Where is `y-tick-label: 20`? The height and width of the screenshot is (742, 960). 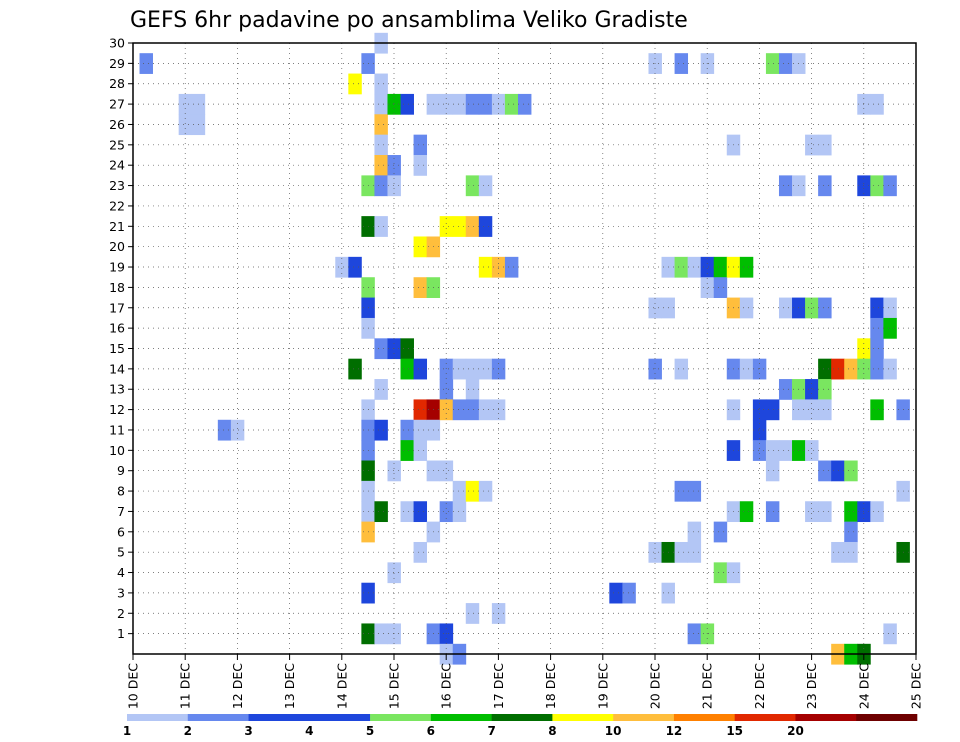
y-tick-label: 20 is located at coordinates (117, 246).